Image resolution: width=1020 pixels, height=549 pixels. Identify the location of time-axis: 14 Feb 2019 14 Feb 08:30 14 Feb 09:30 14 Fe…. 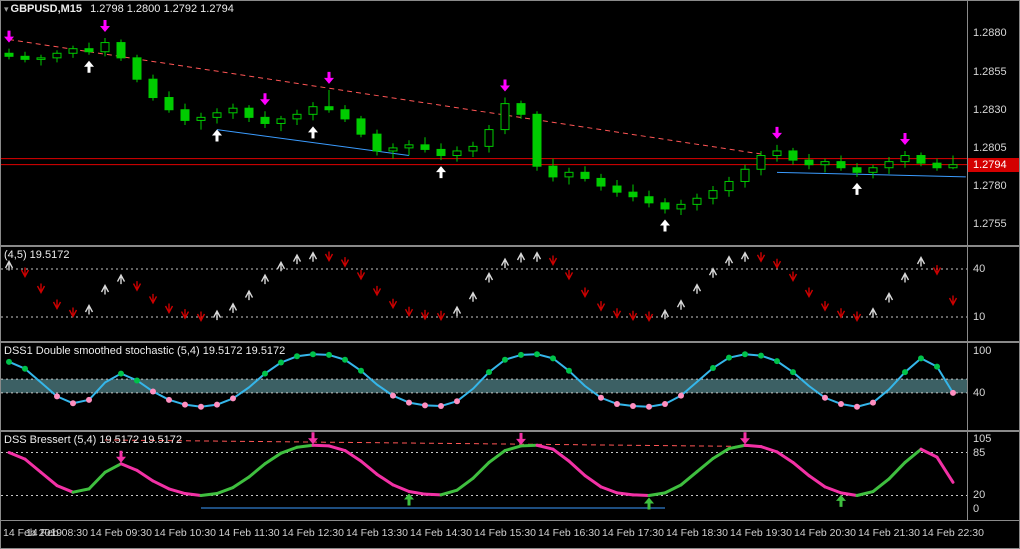
(510, 534).